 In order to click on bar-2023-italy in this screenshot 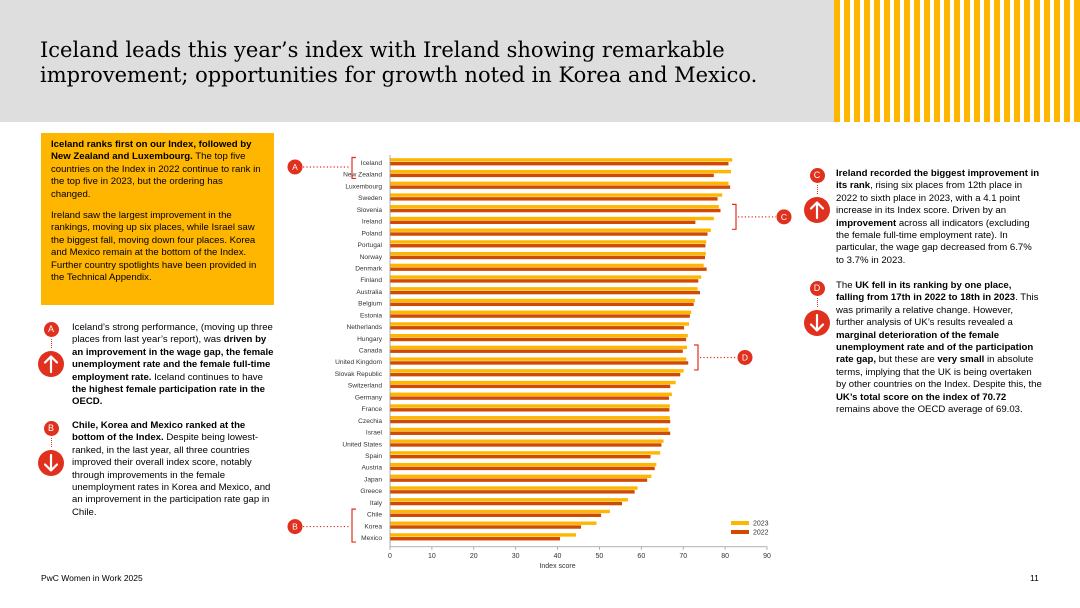, I will do `click(509, 500)`.